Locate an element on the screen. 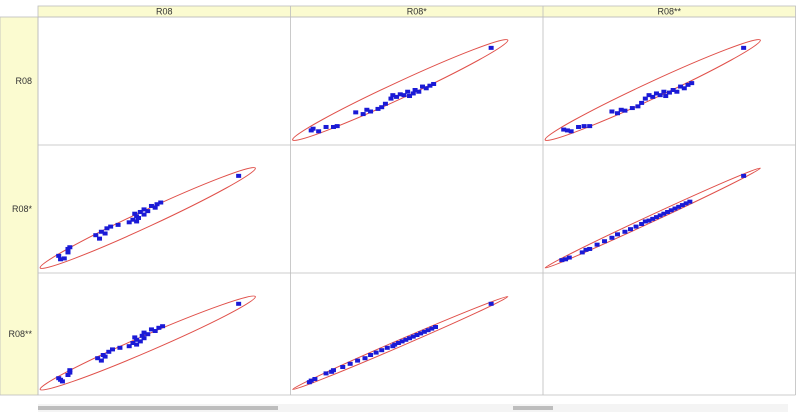 This screenshot has width=805, height=412. scrollbar-thumb-secondary is located at coordinates (533, 408).